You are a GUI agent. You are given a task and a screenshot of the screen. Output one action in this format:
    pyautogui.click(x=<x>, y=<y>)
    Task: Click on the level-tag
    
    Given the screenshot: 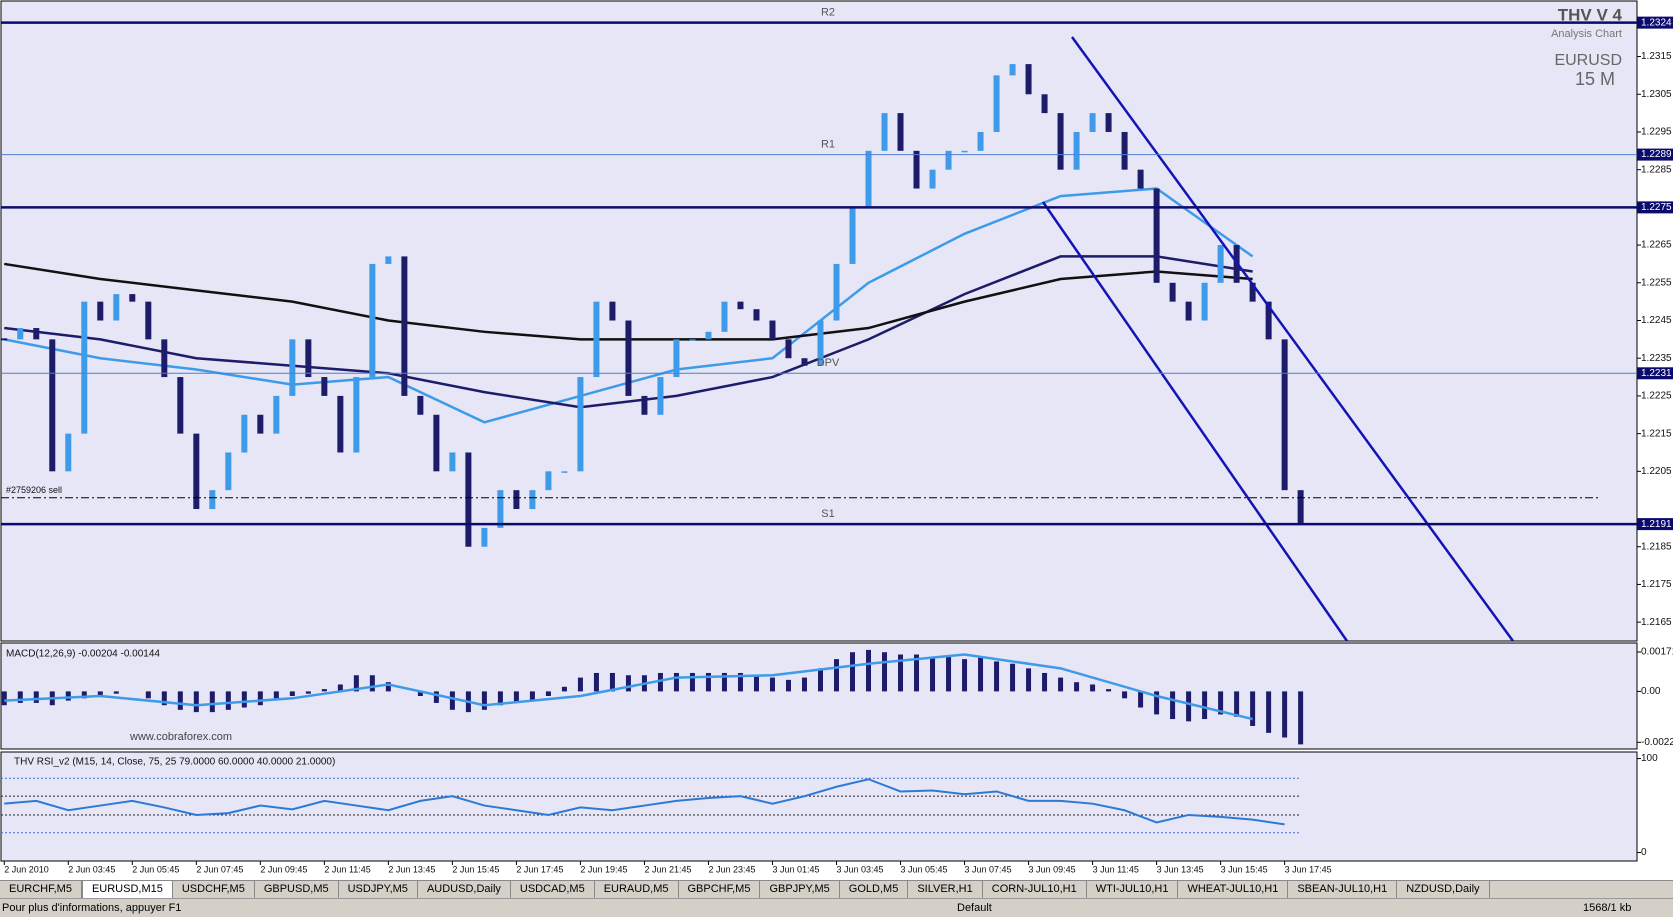 What is the action you would take?
    pyautogui.click(x=1655, y=373)
    